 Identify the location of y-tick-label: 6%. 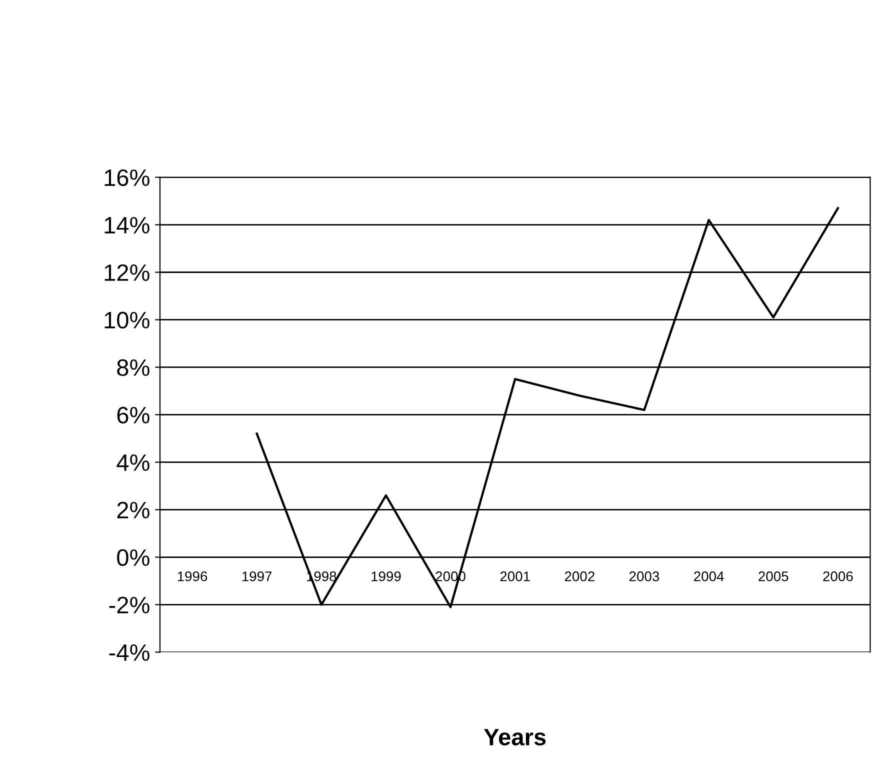
(133, 415).